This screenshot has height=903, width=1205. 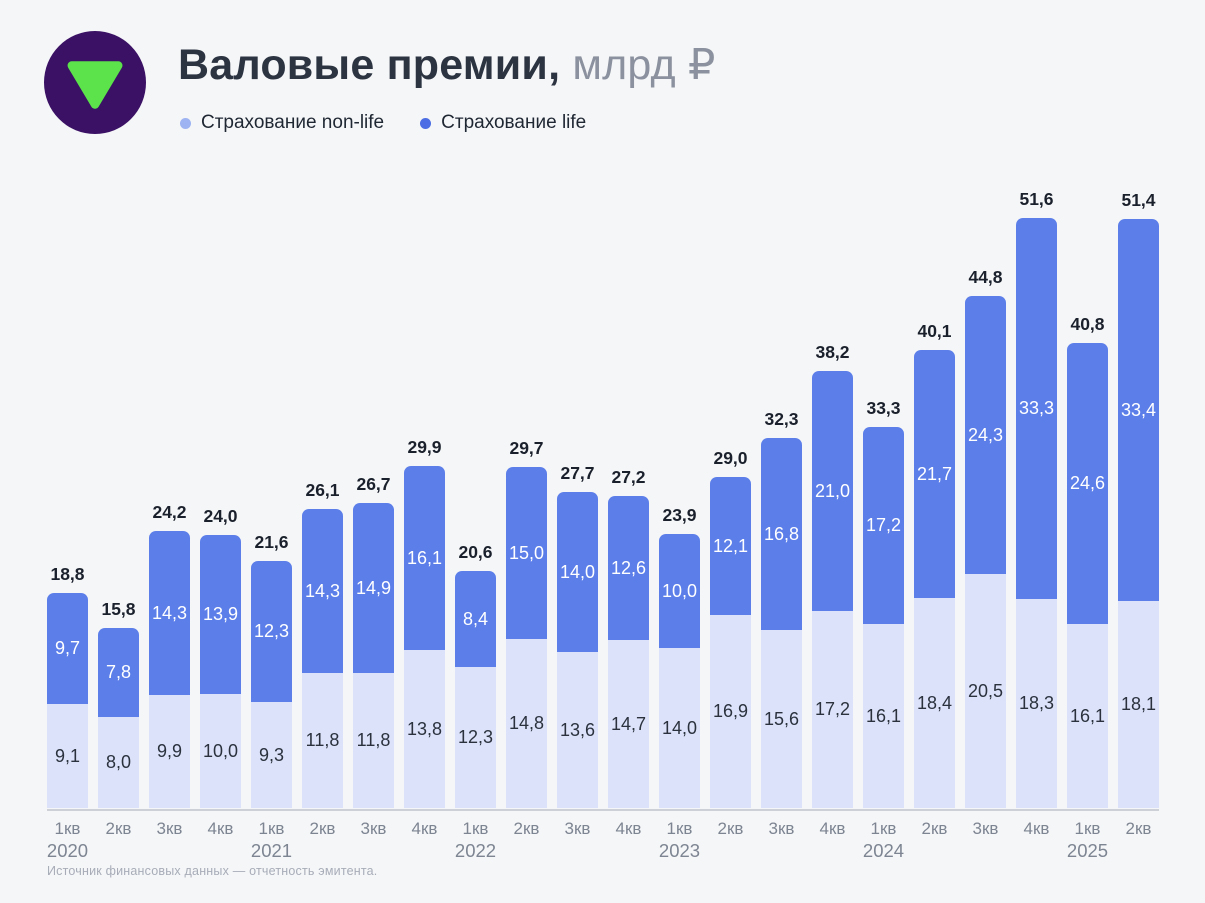 I want to click on bar-total-label: 24,0, so click(x=220, y=516).